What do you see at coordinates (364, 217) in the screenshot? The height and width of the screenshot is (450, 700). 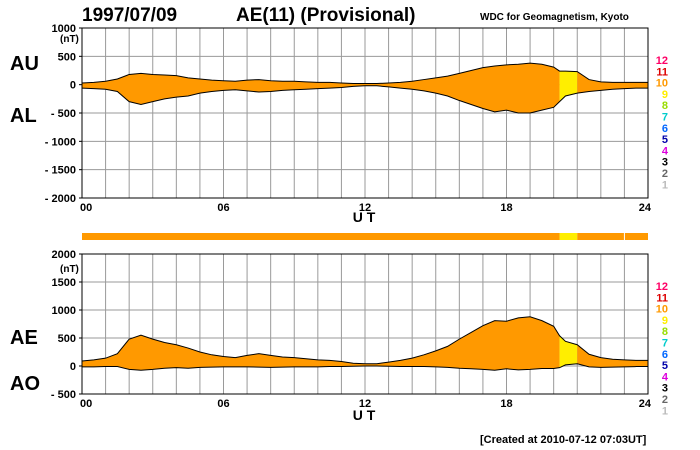 I see `panel1-x-title: U T` at bounding box center [364, 217].